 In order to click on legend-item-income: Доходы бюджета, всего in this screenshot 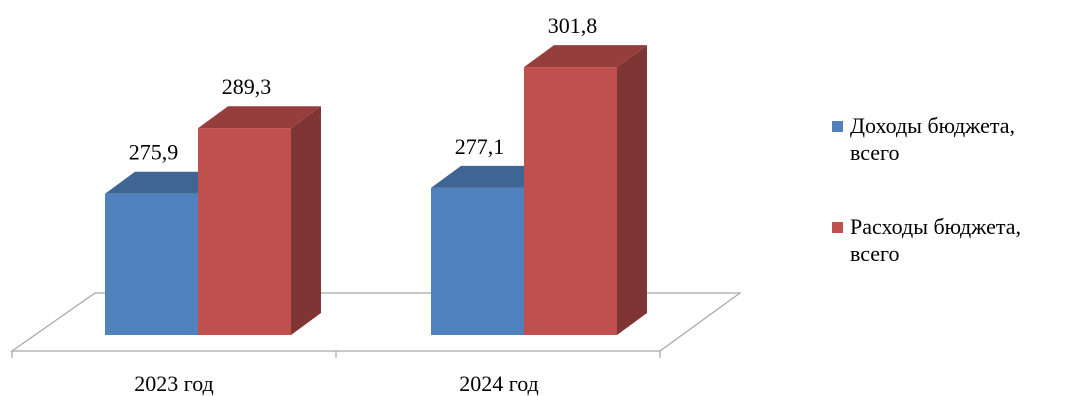, I will do `click(950, 139)`.